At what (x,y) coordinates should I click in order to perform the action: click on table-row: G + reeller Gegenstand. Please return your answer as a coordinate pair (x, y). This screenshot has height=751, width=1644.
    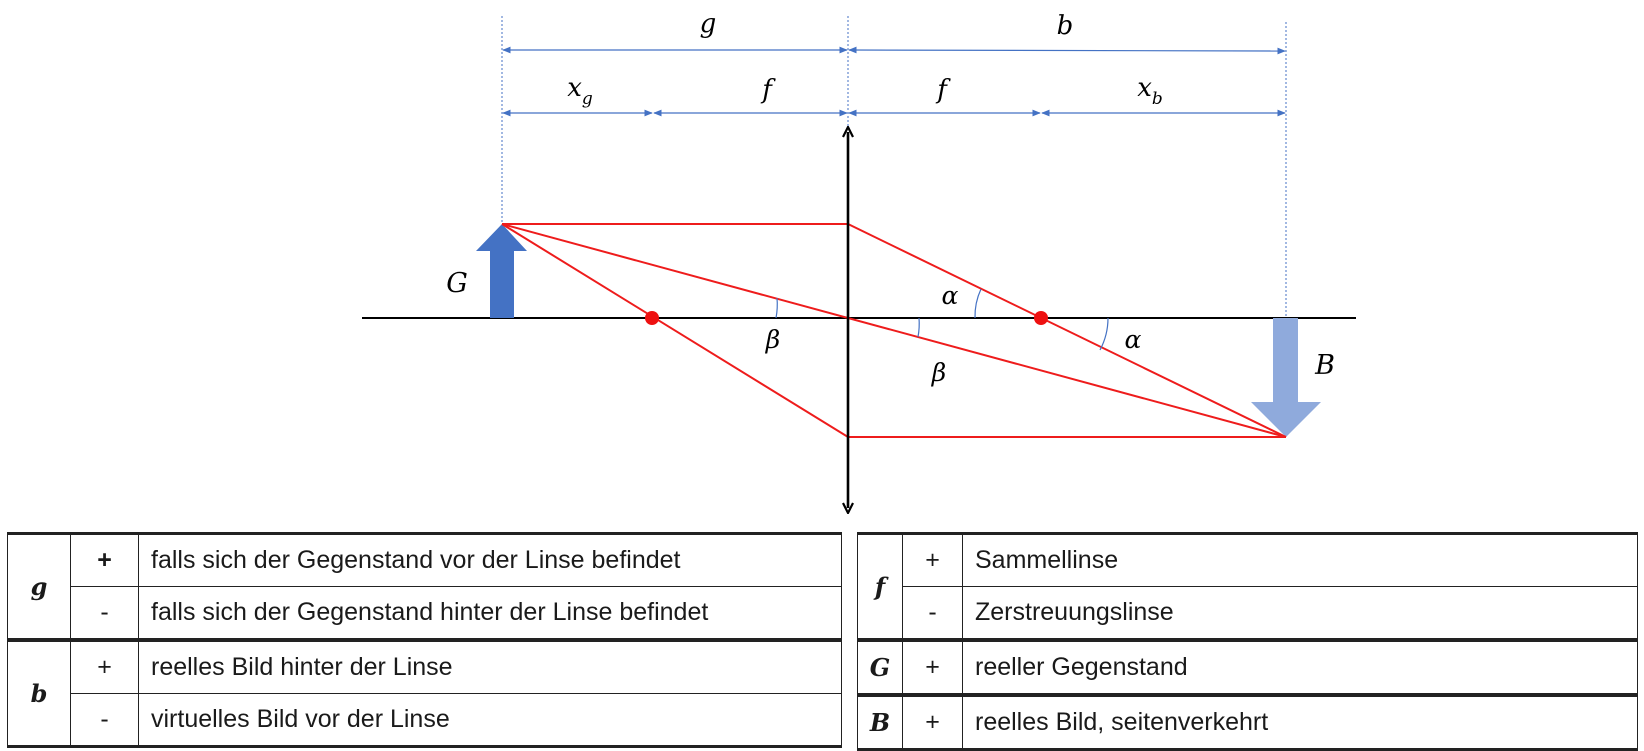
    Looking at the image, I should click on (1247, 667).